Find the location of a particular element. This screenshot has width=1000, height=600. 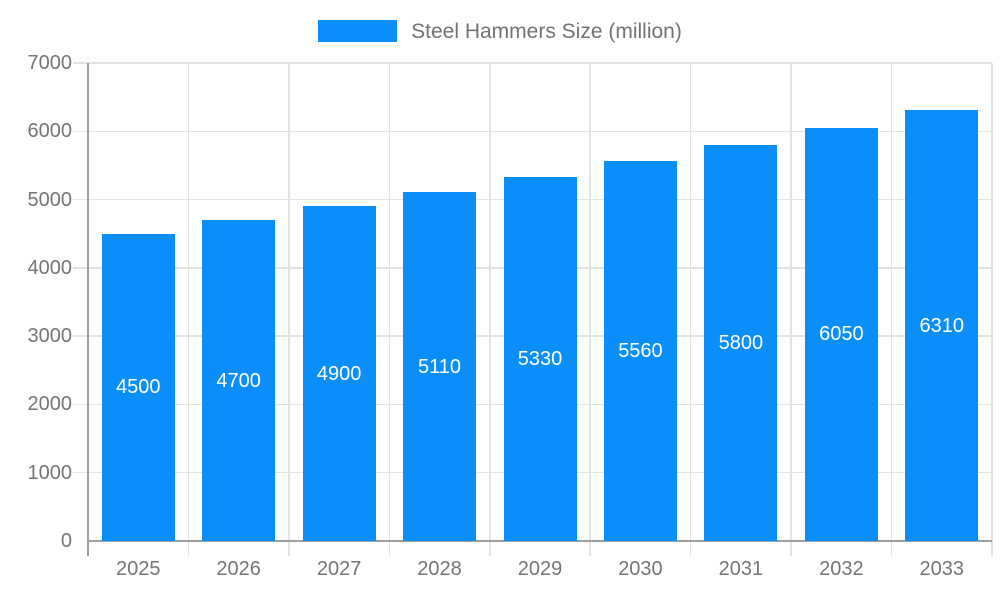

bar-2027: 4900 is located at coordinates (339, 373).